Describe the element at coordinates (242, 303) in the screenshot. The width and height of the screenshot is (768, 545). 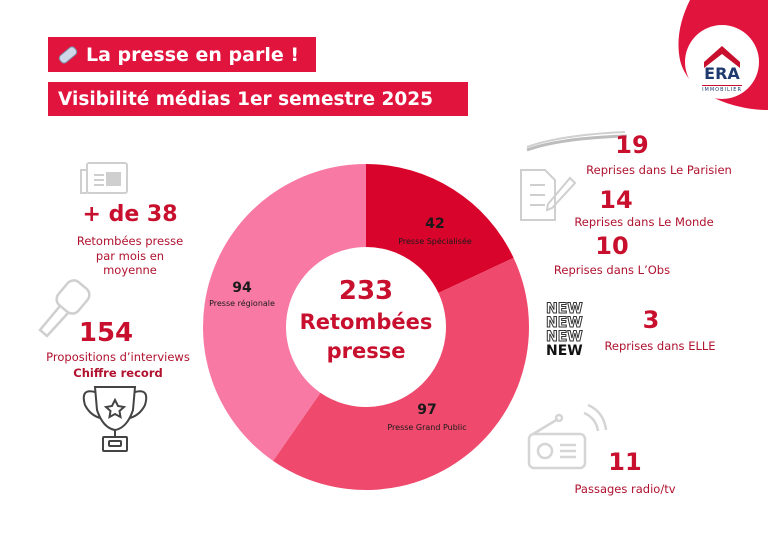
I see `slice-label-regionale: Presse régionale` at that location.